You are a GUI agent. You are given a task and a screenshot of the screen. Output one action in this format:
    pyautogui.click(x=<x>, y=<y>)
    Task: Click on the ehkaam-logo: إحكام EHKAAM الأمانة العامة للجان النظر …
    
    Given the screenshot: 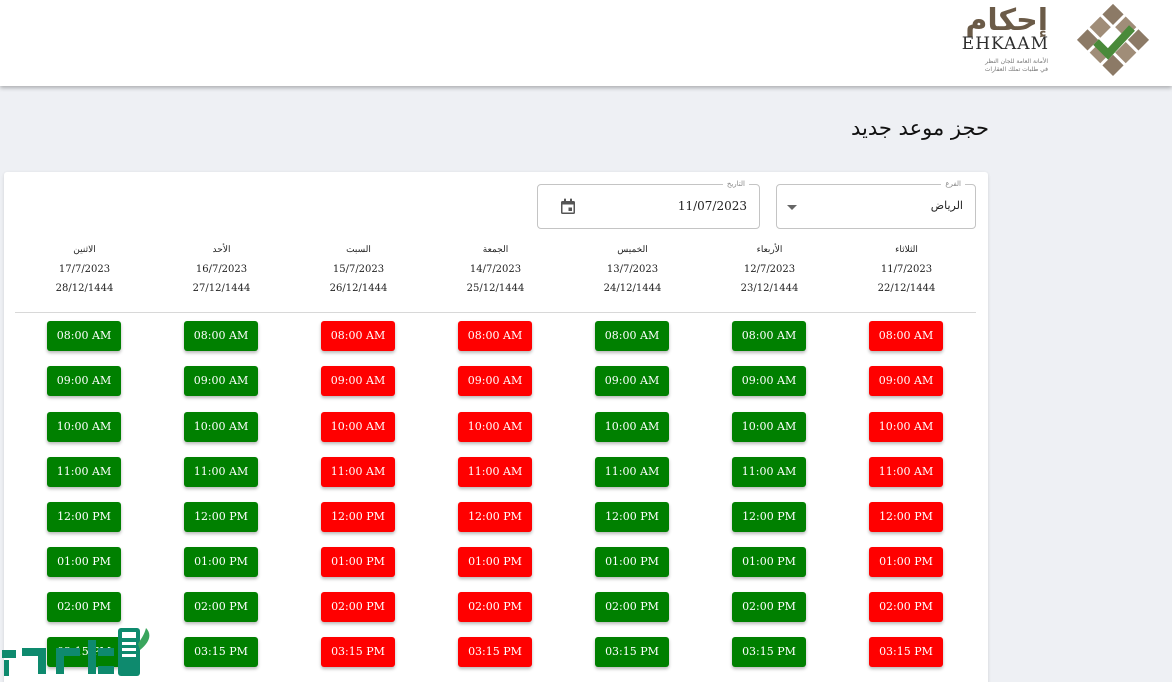 What is the action you would take?
    pyautogui.click(x=1049, y=42)
    